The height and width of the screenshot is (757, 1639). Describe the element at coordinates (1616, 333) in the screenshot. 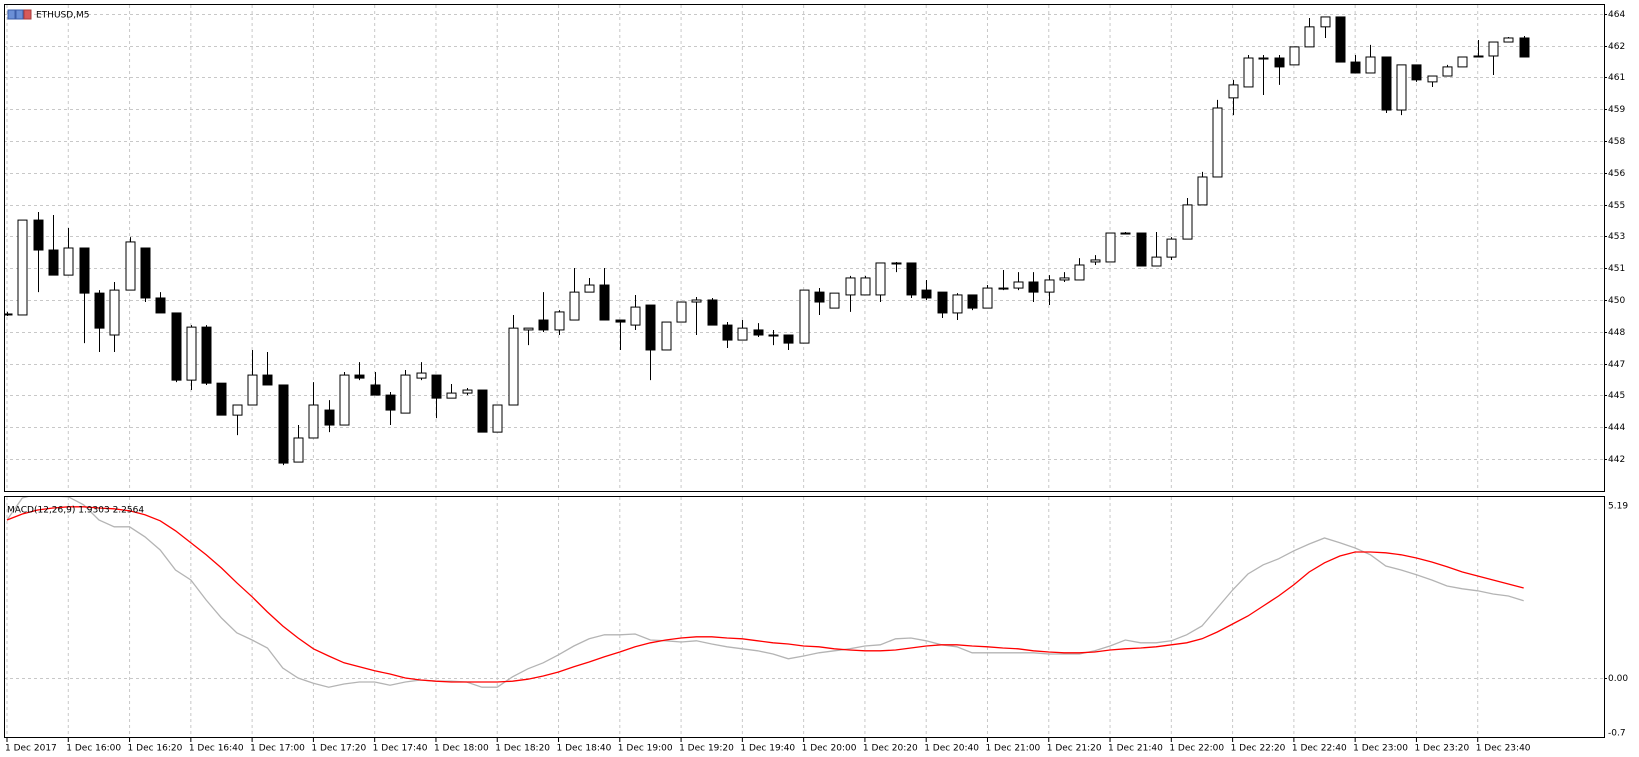

I see `y-tick-label: 448` at that location.